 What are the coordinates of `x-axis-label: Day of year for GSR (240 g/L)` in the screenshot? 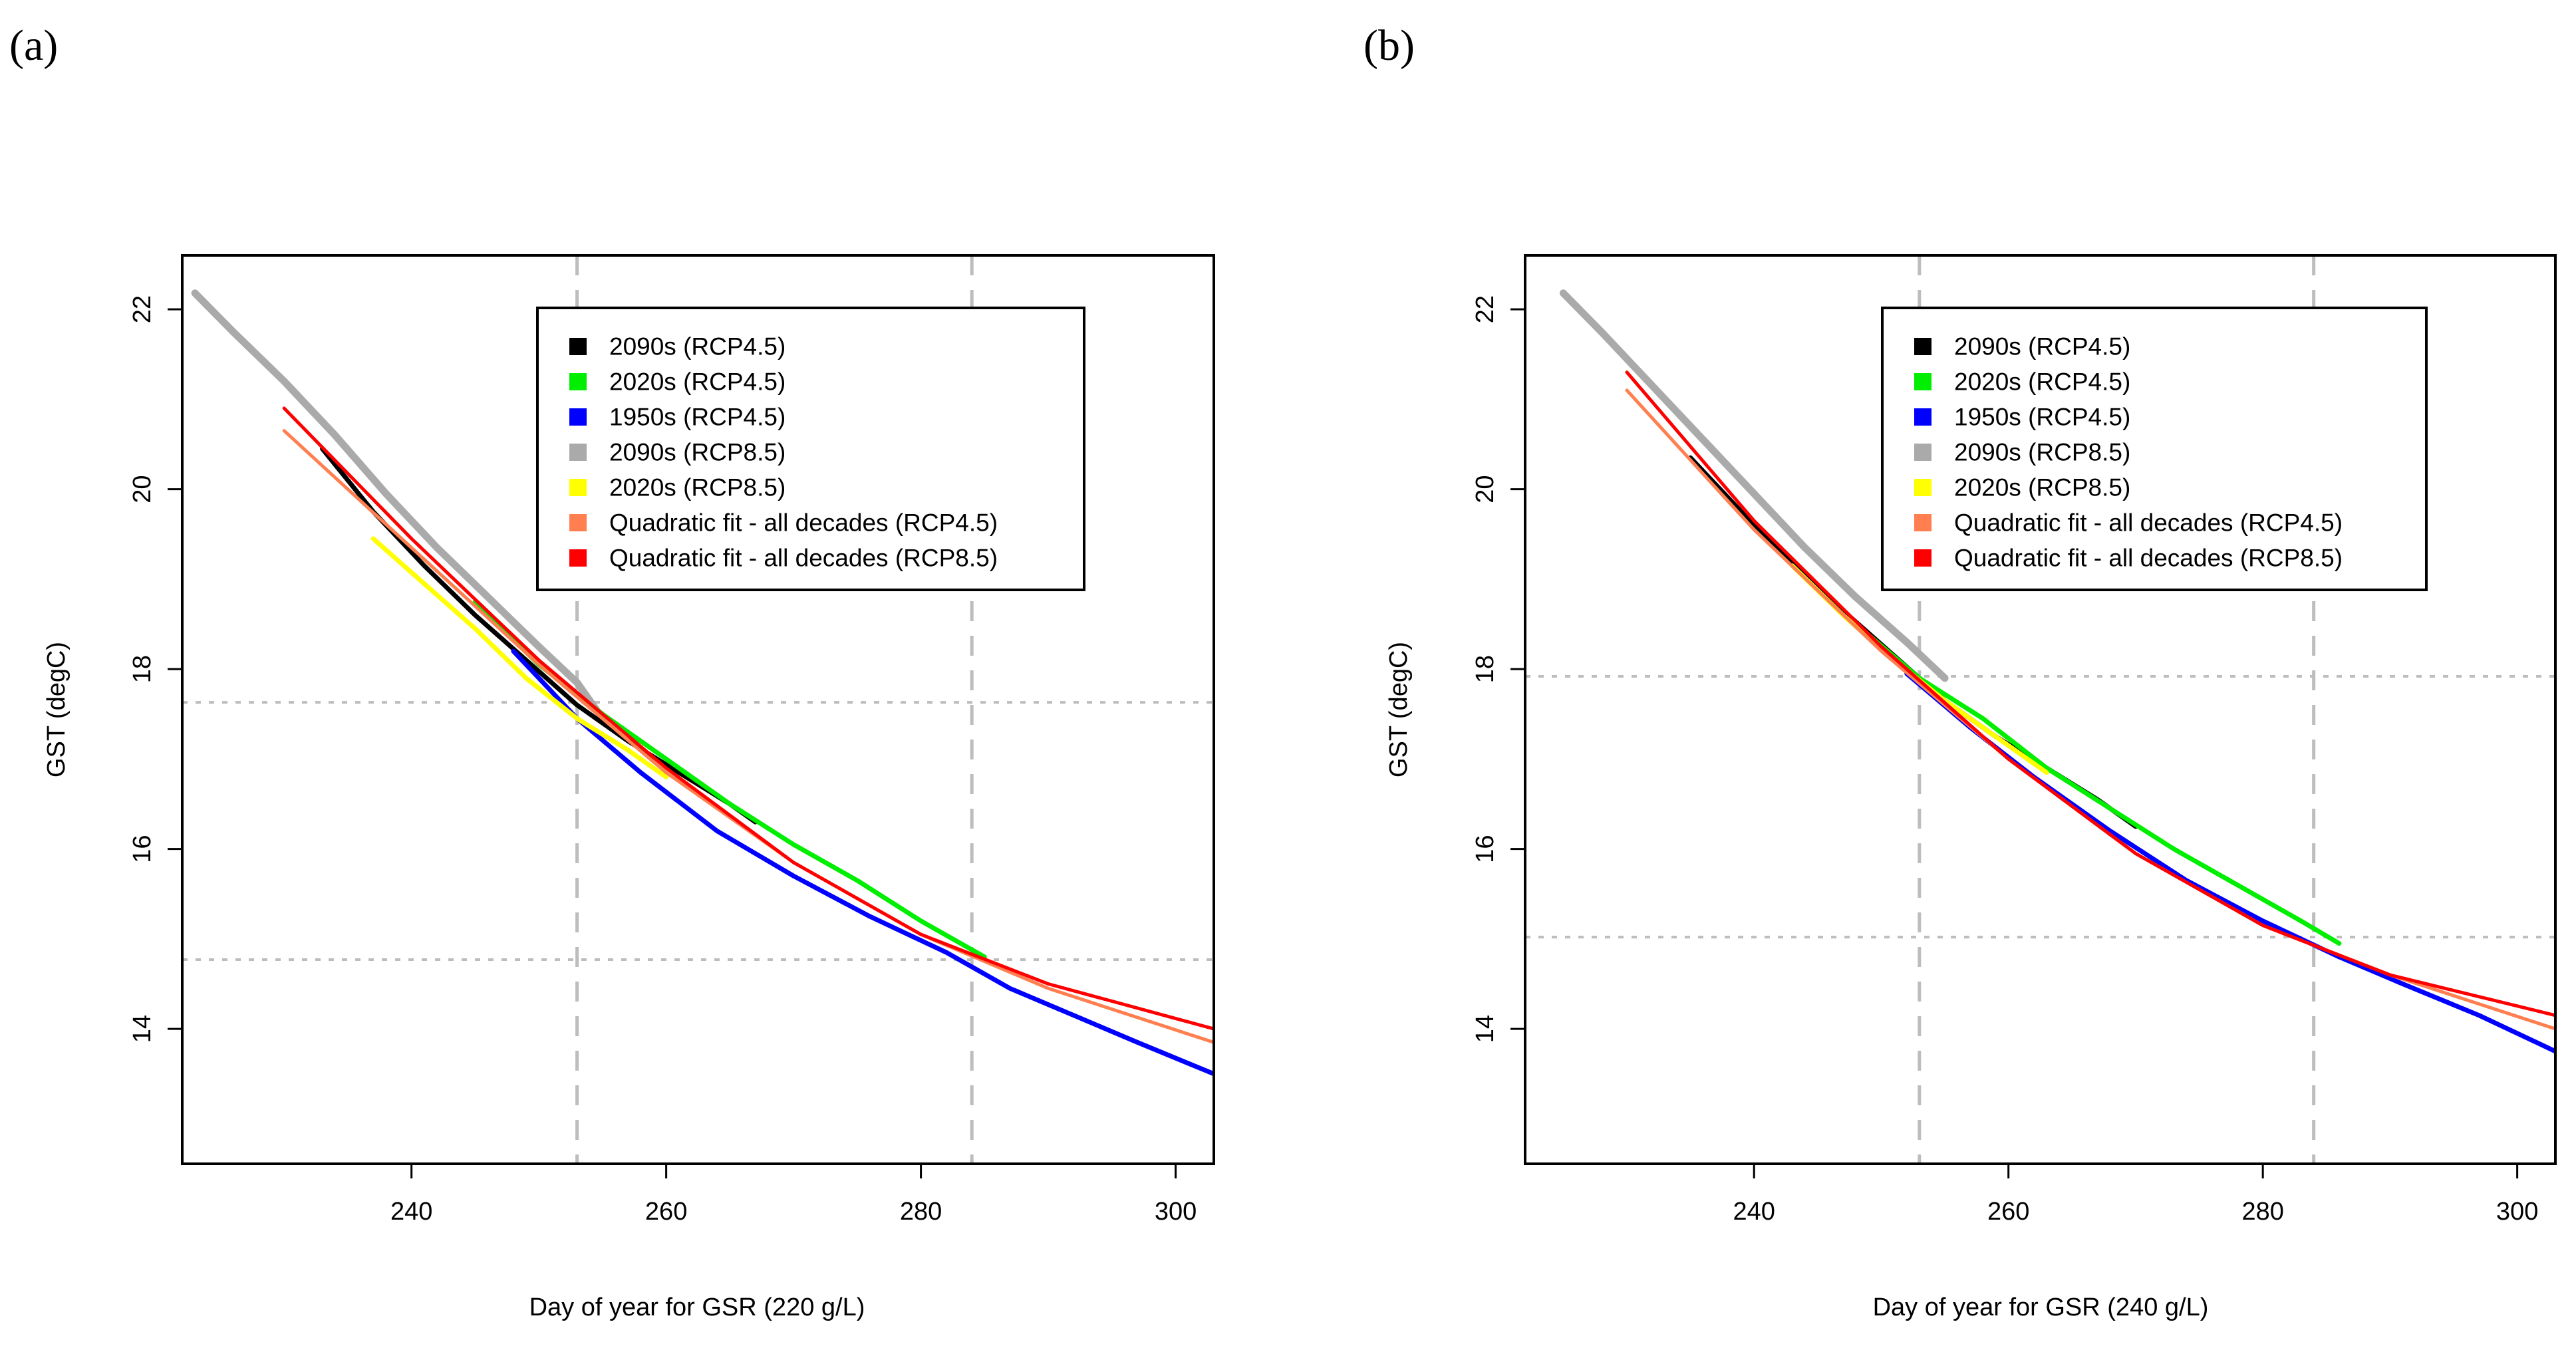 It's located at (2041, 1307).